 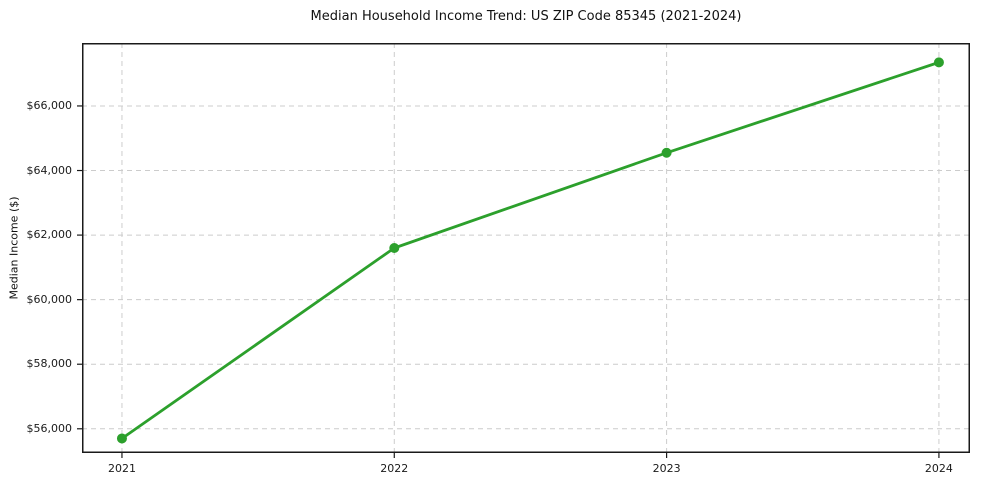 What do you see at coordinates (49, 235) in the screenshot?
I see `y-tick-label: $62,000` at bounding box center [49, 235].